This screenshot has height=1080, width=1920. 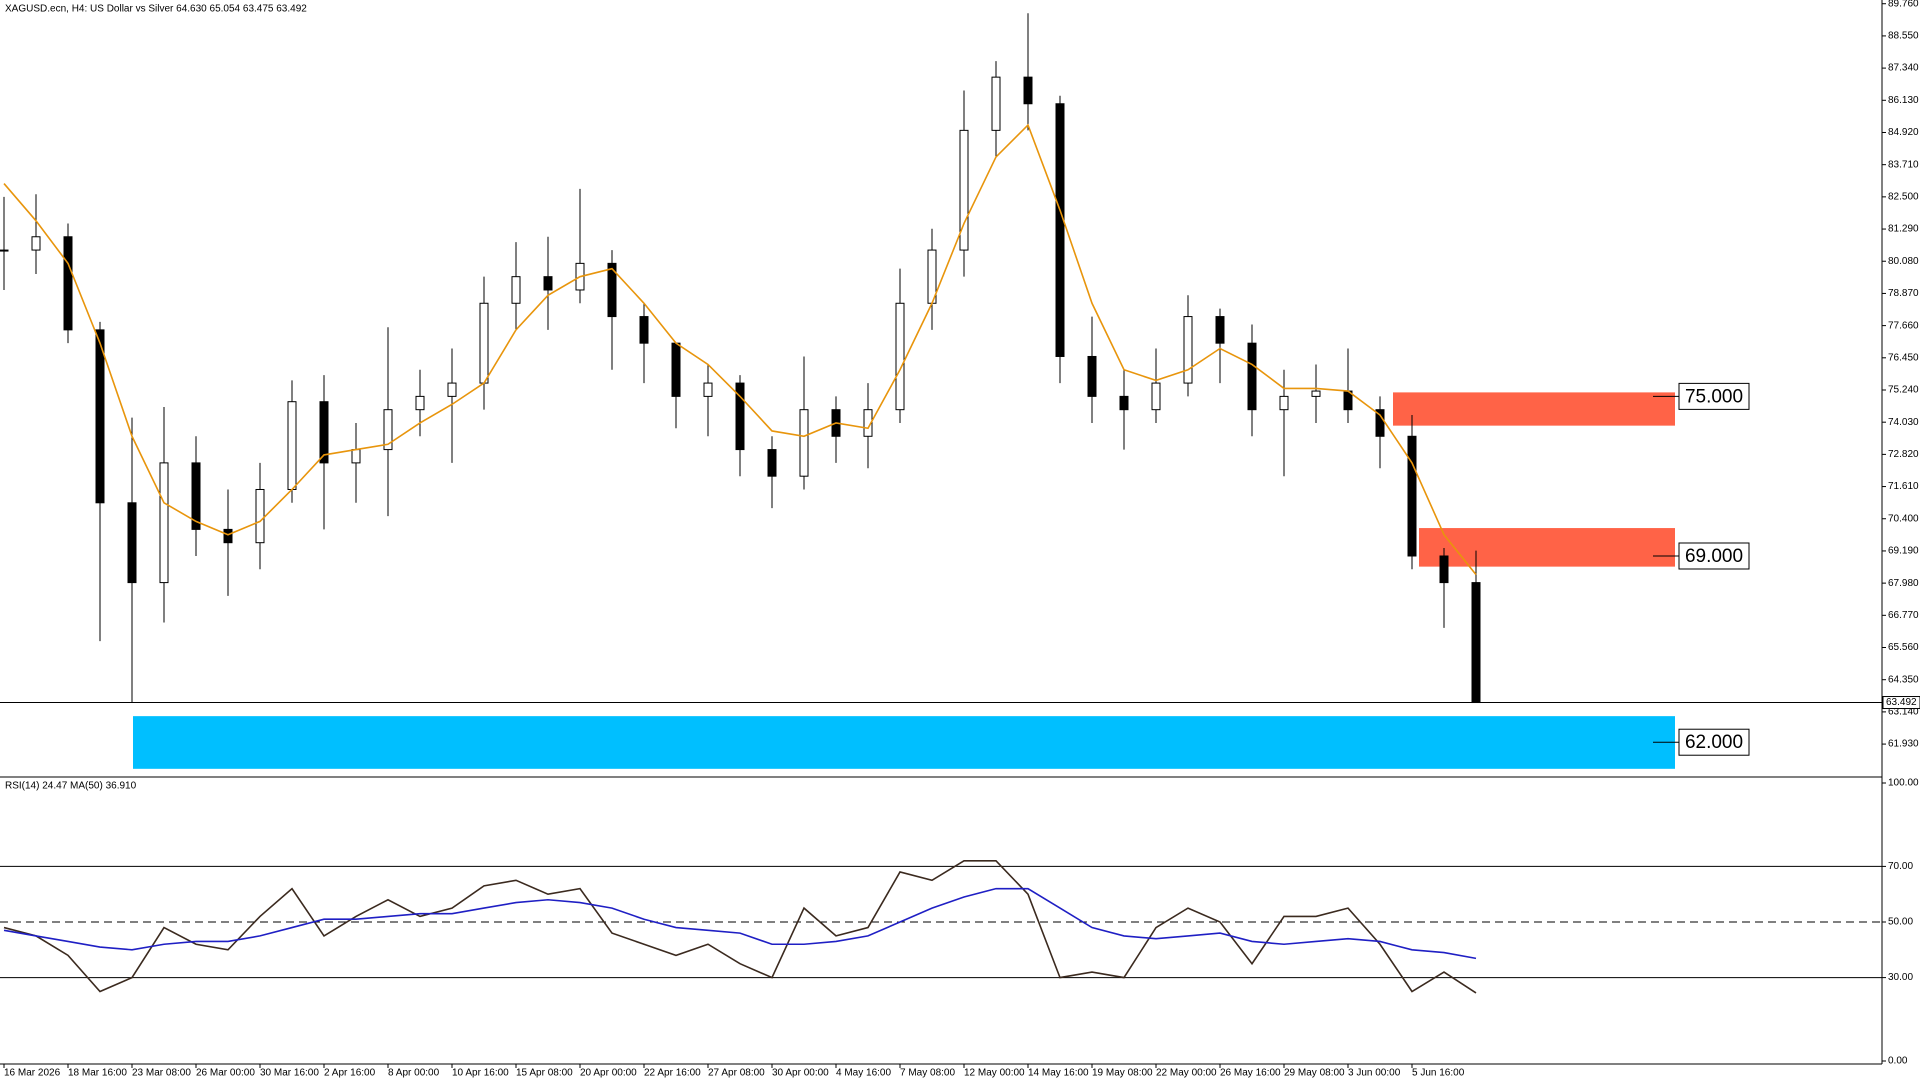 I want to click on x-tick-label: 20 Apr 00:00, so click(x=608, y=1073).